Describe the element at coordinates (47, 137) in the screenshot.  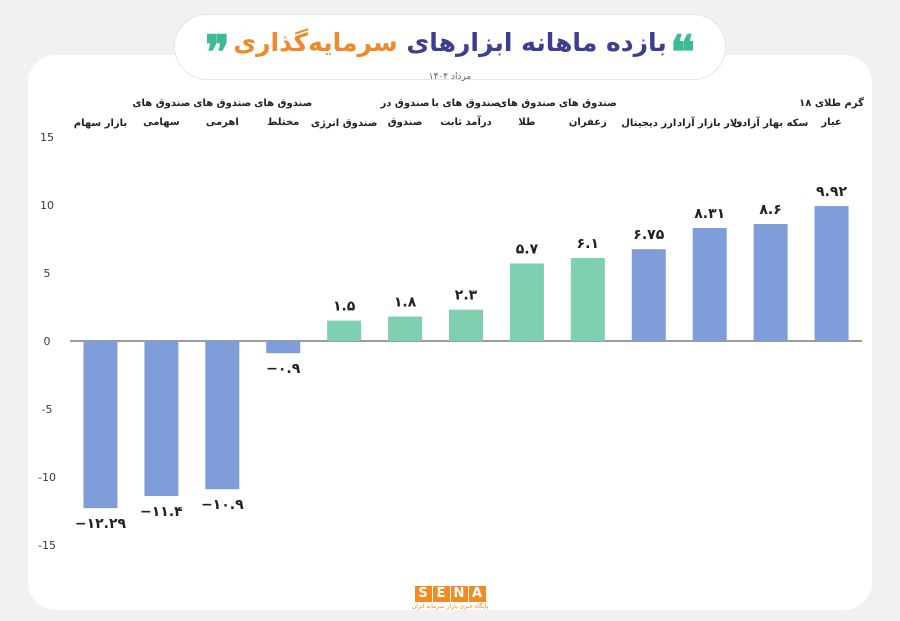
I see `y-tick-label: 15` at that location.